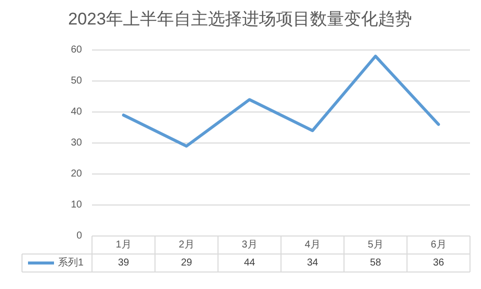  I want to click on xtick: 5月, so click(376, 245).